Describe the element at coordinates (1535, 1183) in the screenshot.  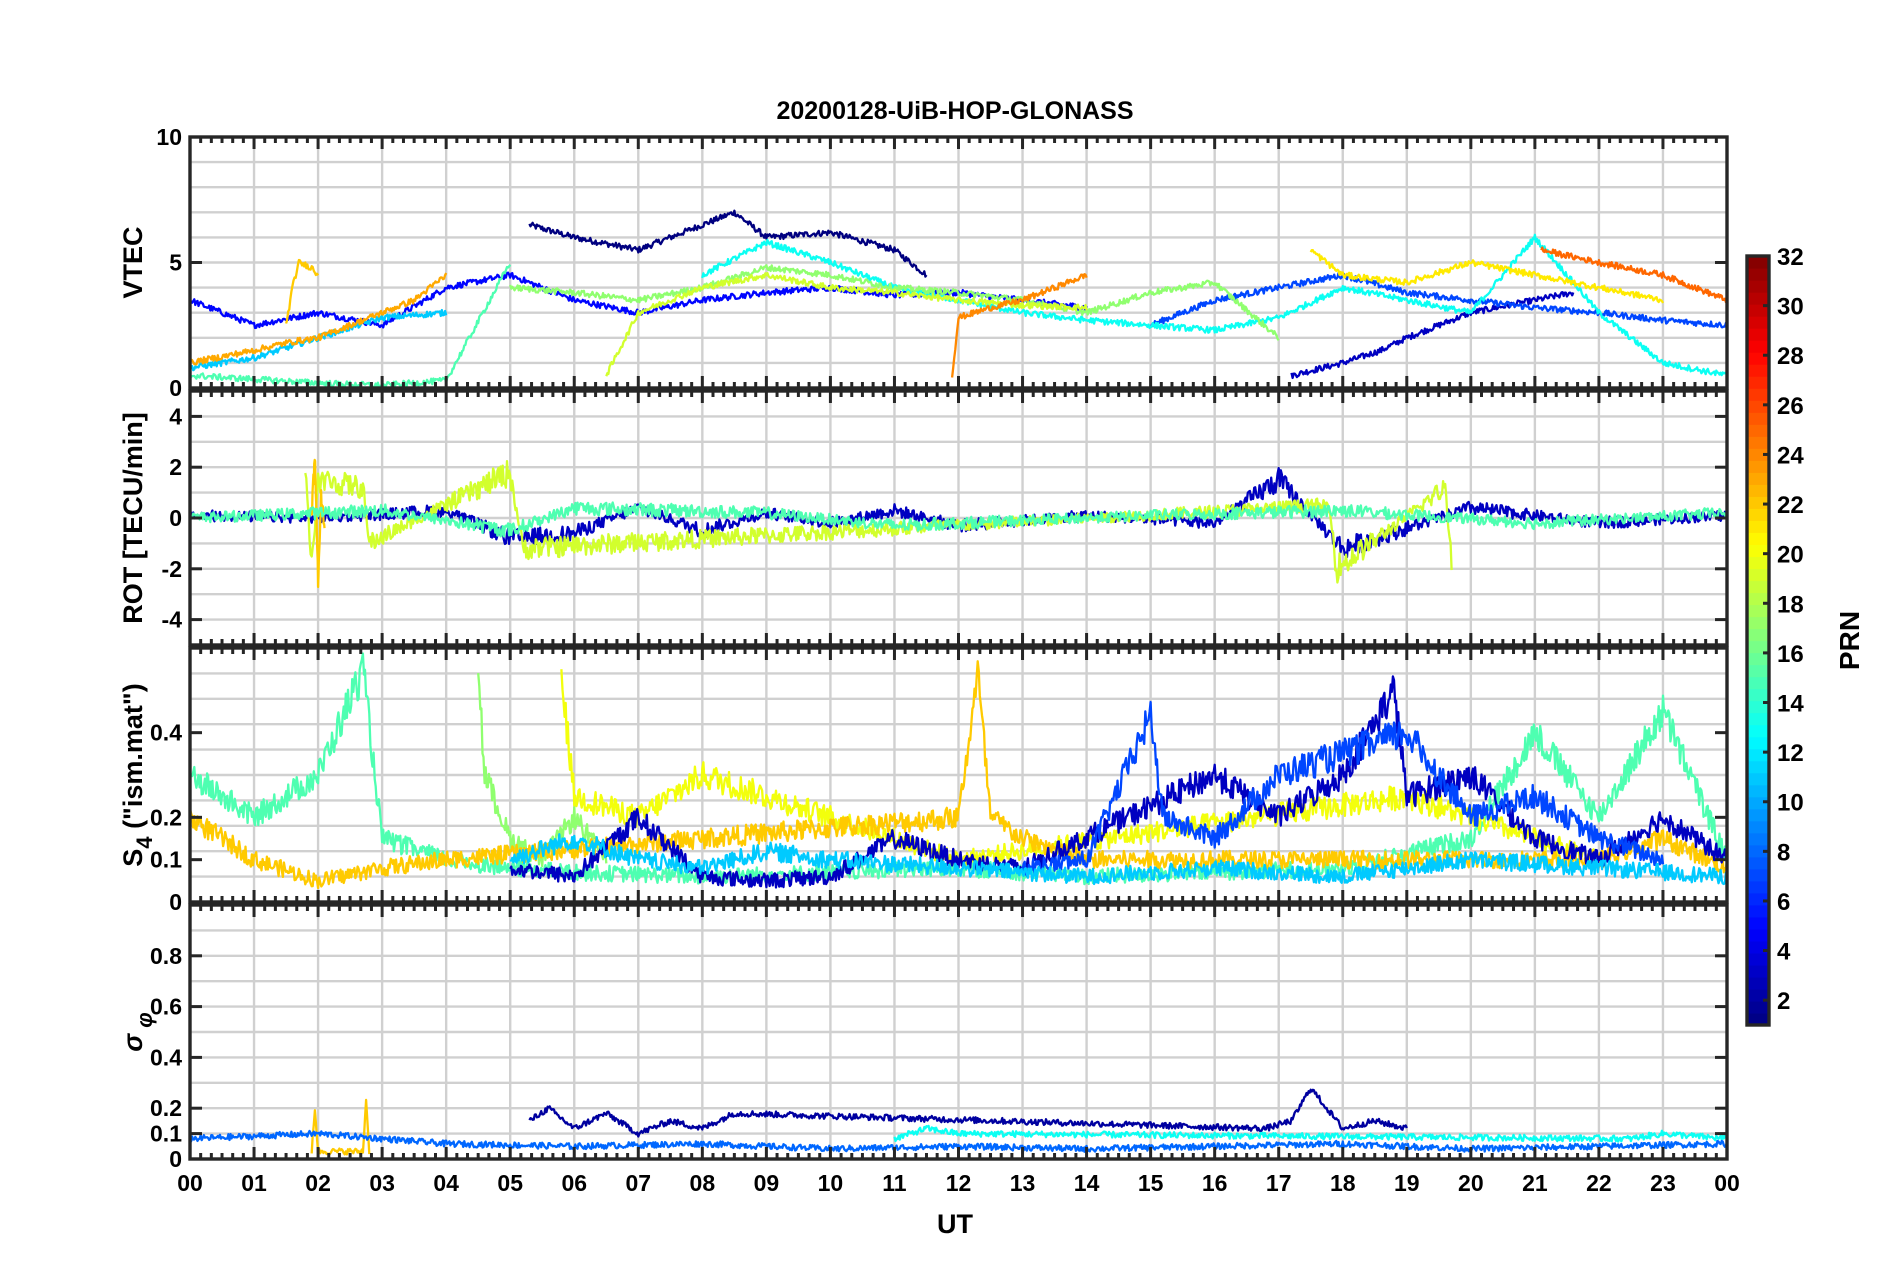
I see `x-tick-label: 21` at that location.